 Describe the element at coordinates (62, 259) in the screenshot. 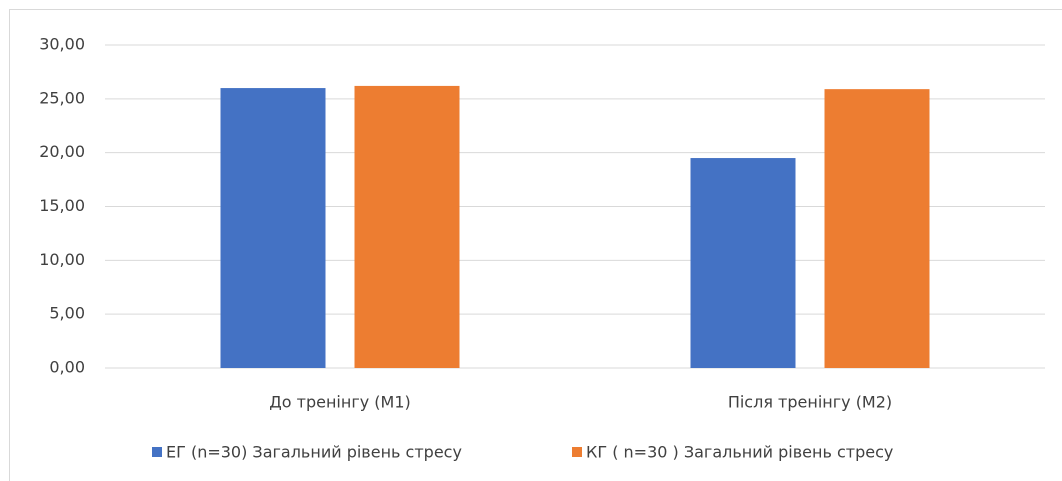

I see `y-tick-label: 10,00` at that location.